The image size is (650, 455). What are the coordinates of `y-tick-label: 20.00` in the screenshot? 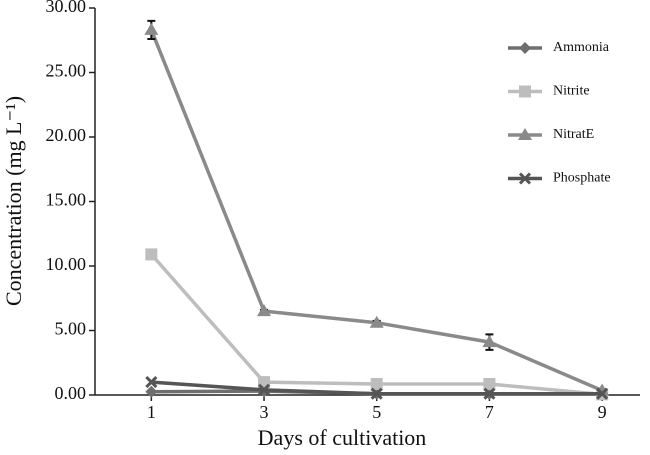 It's located at (66, 135).